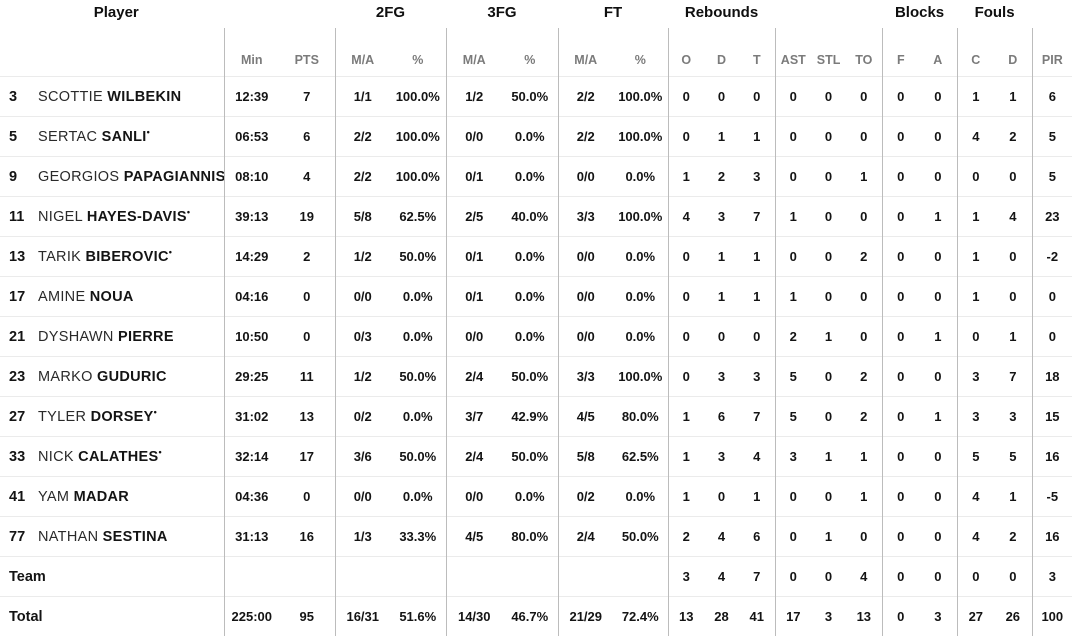 This screenshot has height=636, width=1072. I want to click on jersey-number: 21, so click(23, 337).